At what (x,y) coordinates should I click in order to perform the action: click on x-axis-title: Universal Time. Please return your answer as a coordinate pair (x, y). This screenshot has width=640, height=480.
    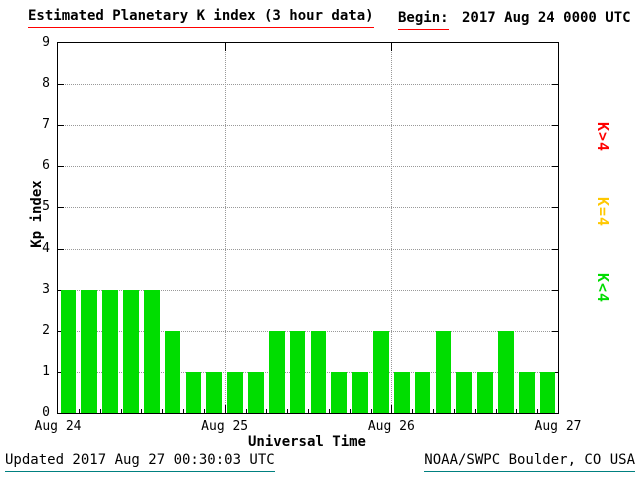
    Looking at the image, I should click on (306, 442).